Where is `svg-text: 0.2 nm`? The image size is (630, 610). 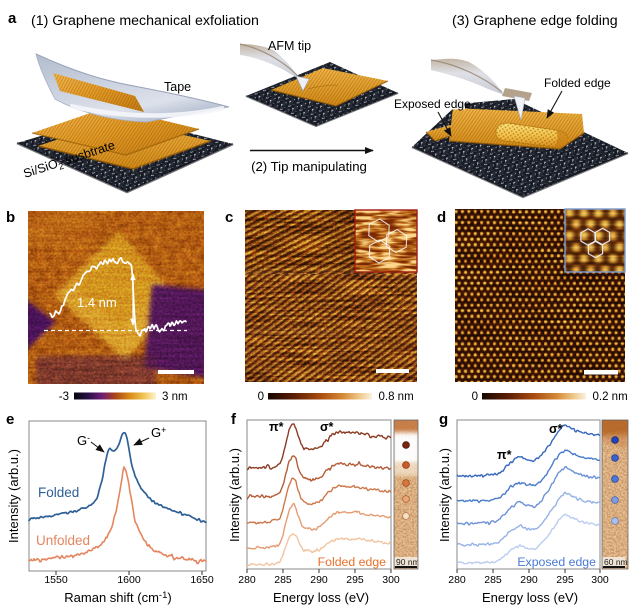
svg-text: 0.2 nm is located at coordinates (610, 397).